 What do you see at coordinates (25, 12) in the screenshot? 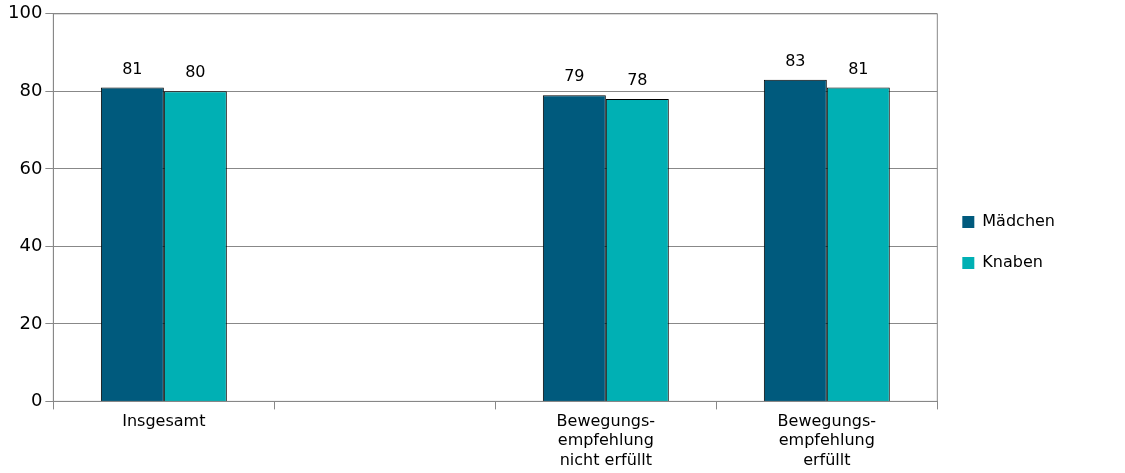
I see `y-tick-label: 100` at bounding box center [25, 12].